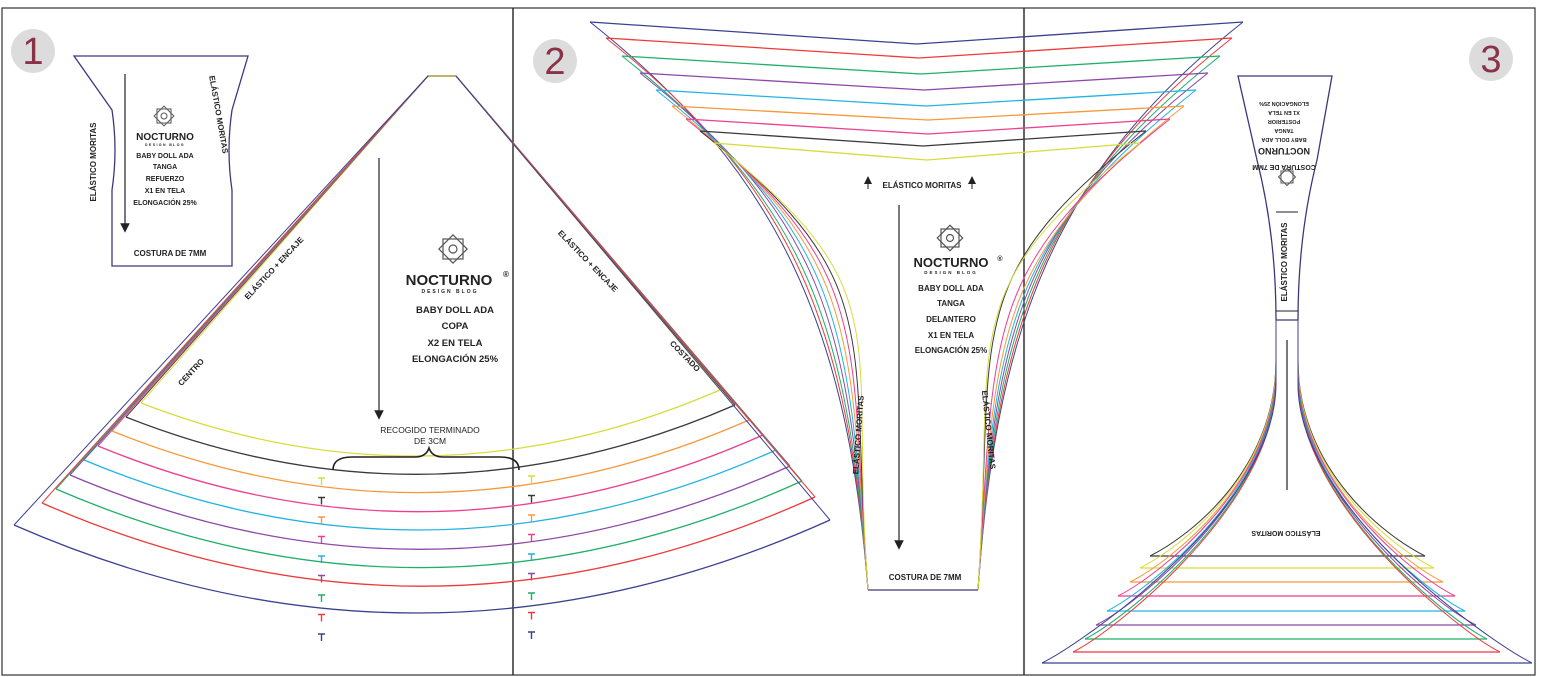 The width and height of the screenshot is (1549, 677). I want to click on copa-line-1: BABY DOLL ADA, so click(455, 310).